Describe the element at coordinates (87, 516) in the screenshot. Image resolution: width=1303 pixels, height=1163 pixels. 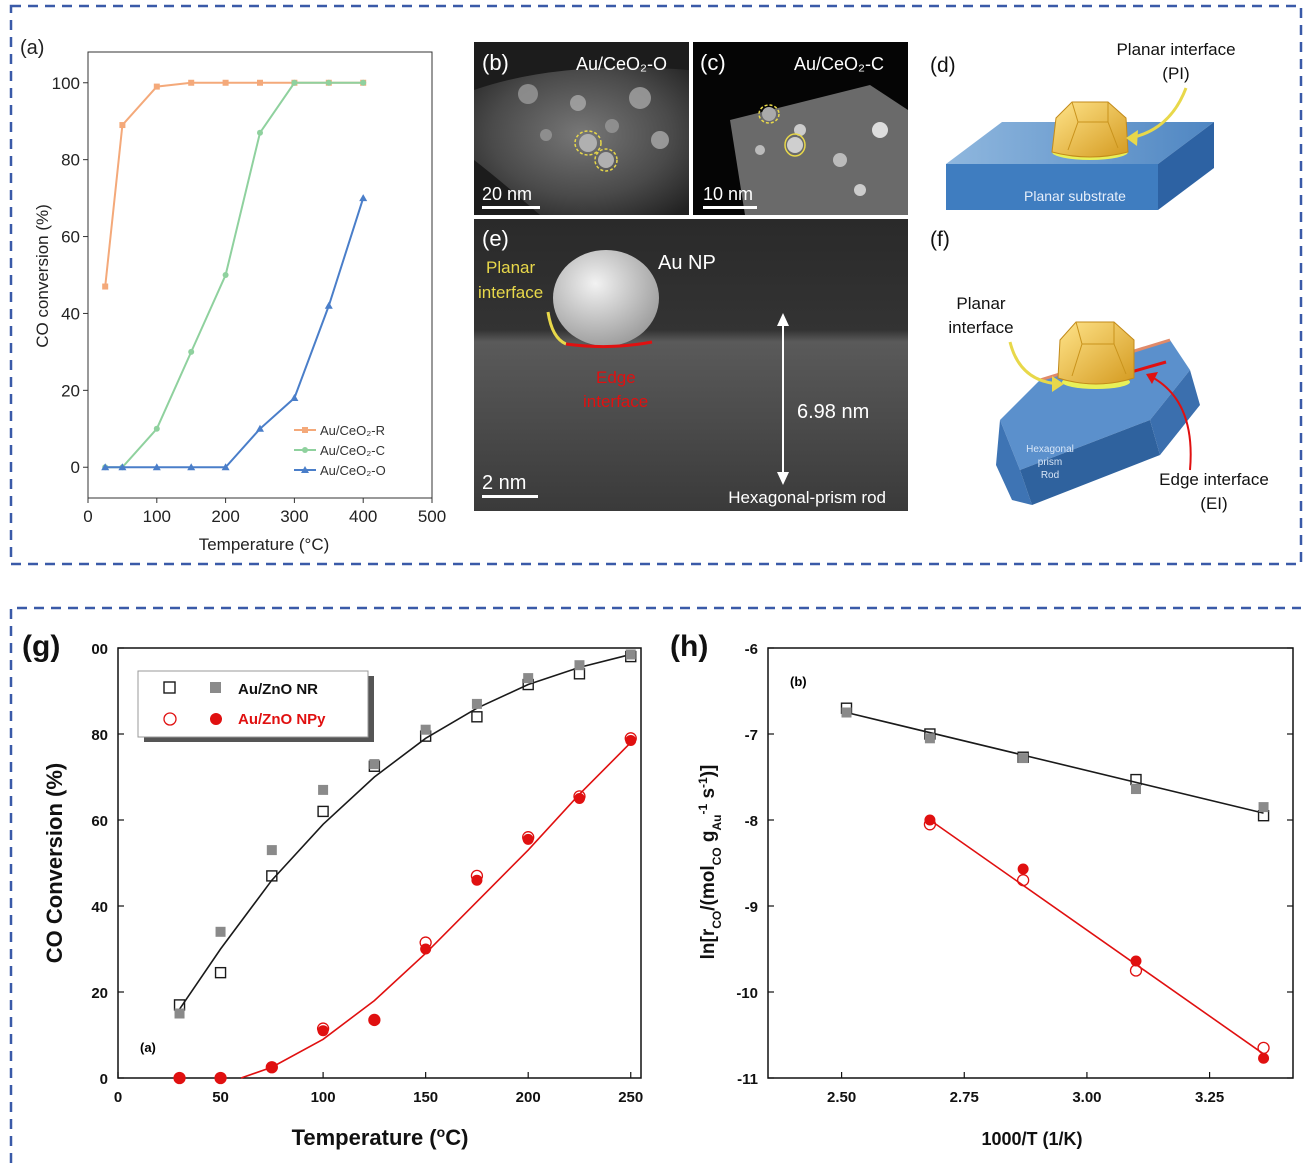
I see `panel-a-xtick-label: 0` at that location.